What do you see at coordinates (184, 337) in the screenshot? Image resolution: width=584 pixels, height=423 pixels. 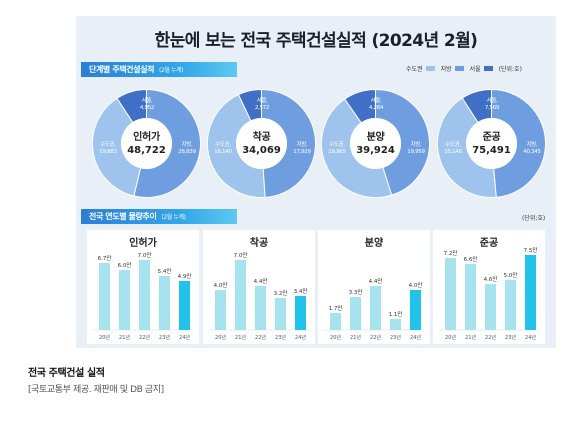 I see `bar-permit-tick-4: 24년` at bounding box center [184, 337].